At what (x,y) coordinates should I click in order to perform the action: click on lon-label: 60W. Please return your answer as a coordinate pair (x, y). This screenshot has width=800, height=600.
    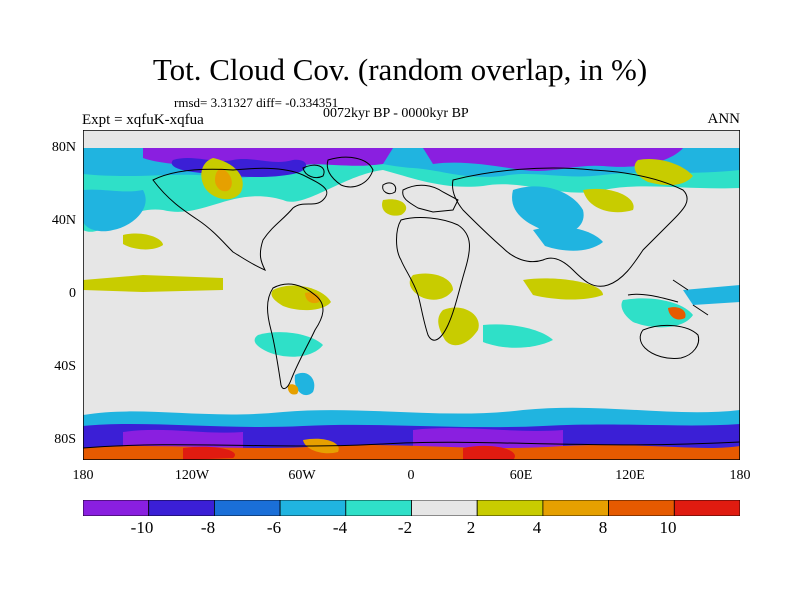
    Looking at the image, I should click on (302, 475).